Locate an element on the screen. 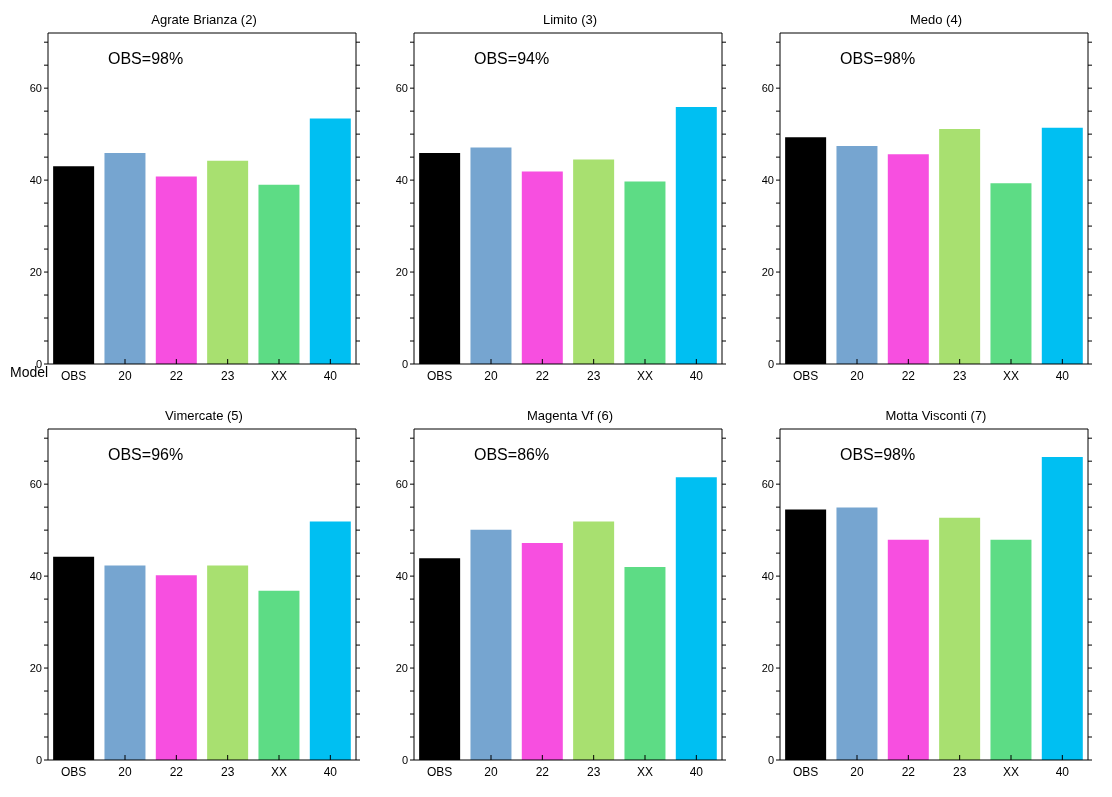 This screenshot has width=1112, height=797. chart-title: Vimercate (5) is located at coordinates (204, 415).